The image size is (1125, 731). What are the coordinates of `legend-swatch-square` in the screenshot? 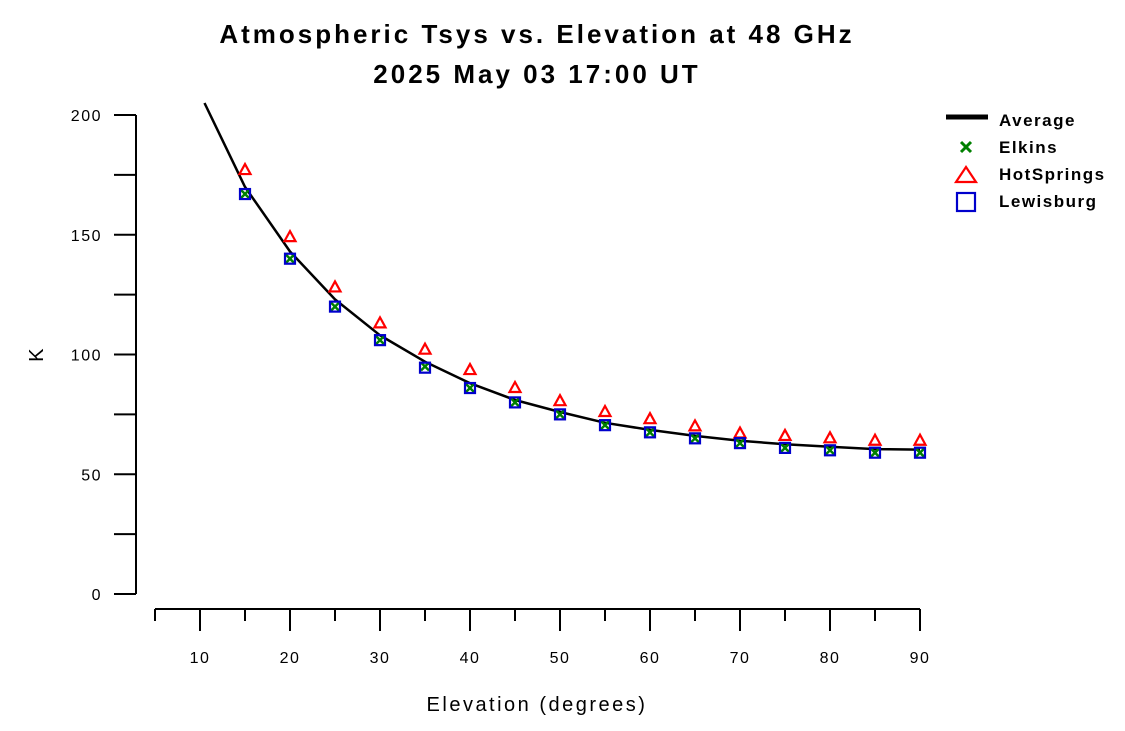 It's located at (966, 202).